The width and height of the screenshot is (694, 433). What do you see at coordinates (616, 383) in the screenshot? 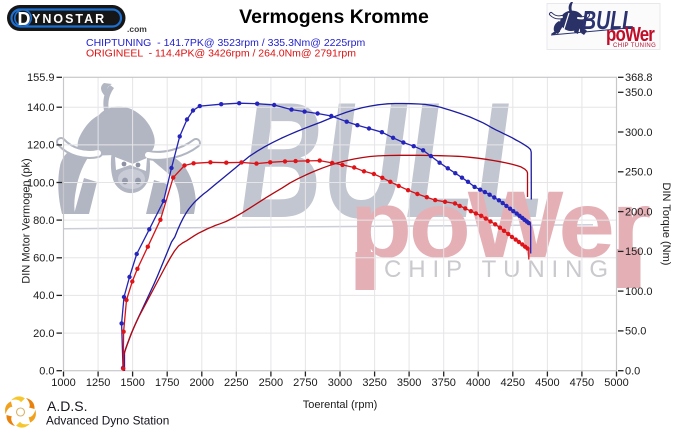
I see `svg-text: 5000` at bounding box center [616, 383].